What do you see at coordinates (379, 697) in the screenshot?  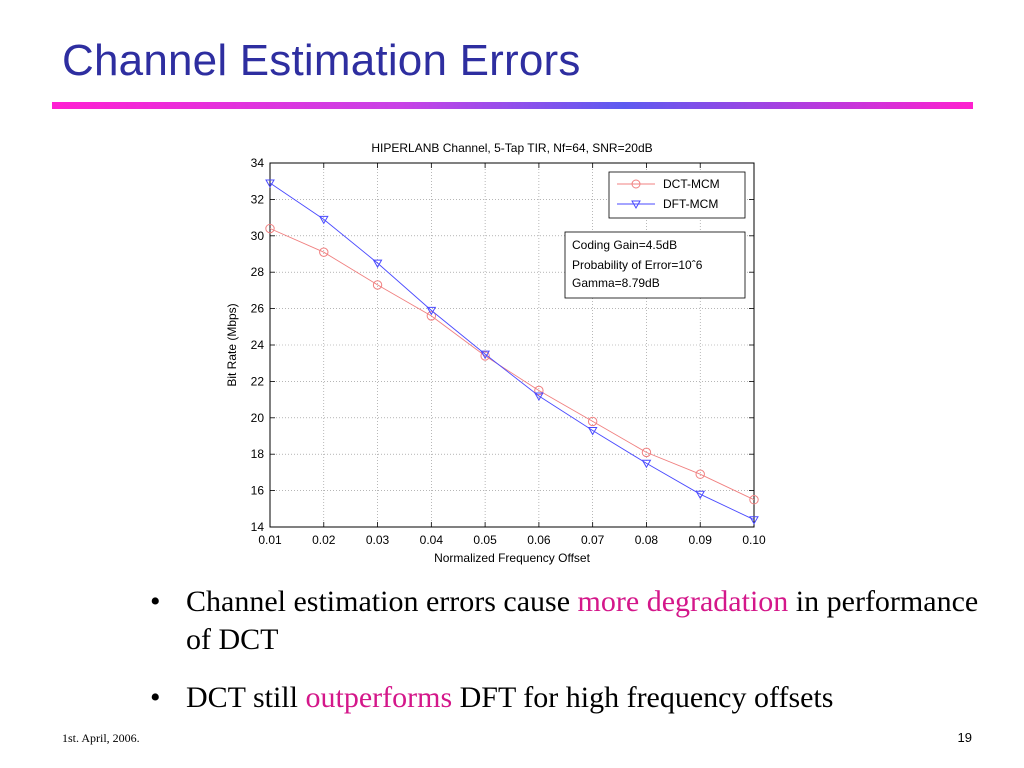 I see `bullet-2-highlight: outperforms` at bounding box center [379, 697].